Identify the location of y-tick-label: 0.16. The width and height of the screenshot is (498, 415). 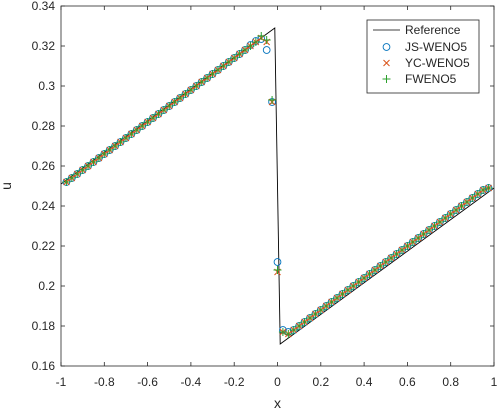
(44, 366).